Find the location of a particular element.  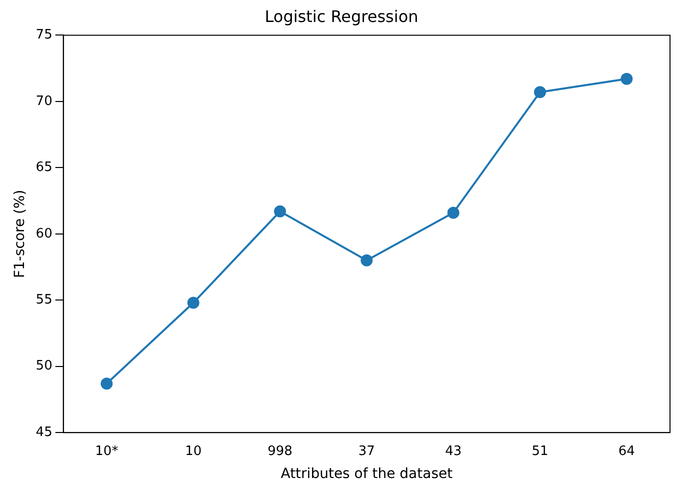

x-tick-label: 64 is located at coordinates (626, 451).